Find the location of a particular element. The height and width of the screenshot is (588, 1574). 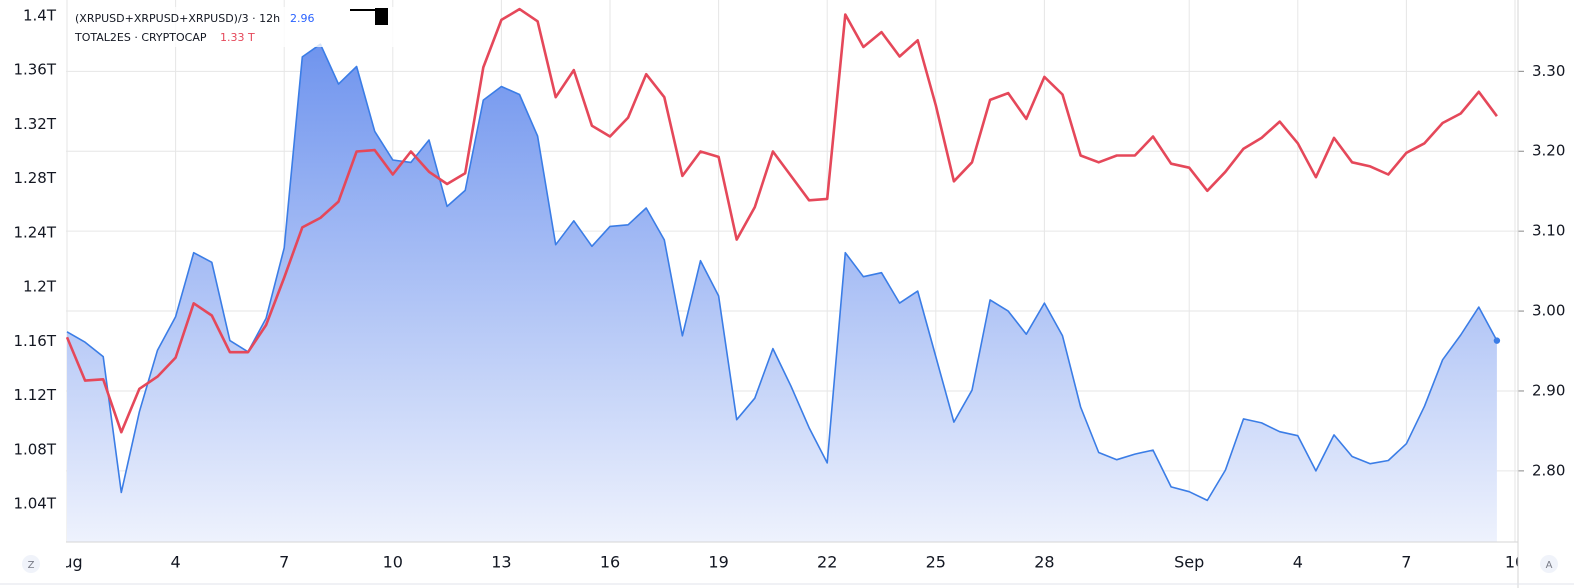

y2-tick-label: 3.30 is located at coordinates (1548, 71).